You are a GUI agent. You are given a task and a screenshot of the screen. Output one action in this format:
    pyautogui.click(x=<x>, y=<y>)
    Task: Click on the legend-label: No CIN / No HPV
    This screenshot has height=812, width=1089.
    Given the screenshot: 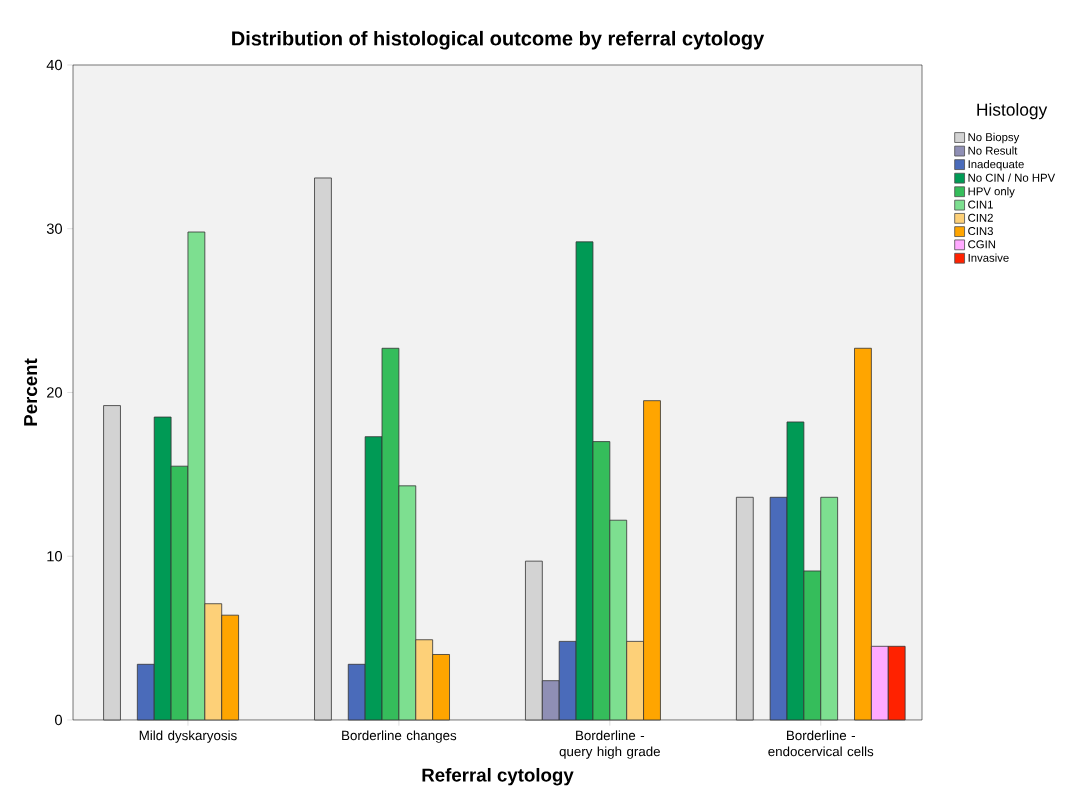 What is the action you would take?
    pyautogui.click(x=1012, y=177)
    